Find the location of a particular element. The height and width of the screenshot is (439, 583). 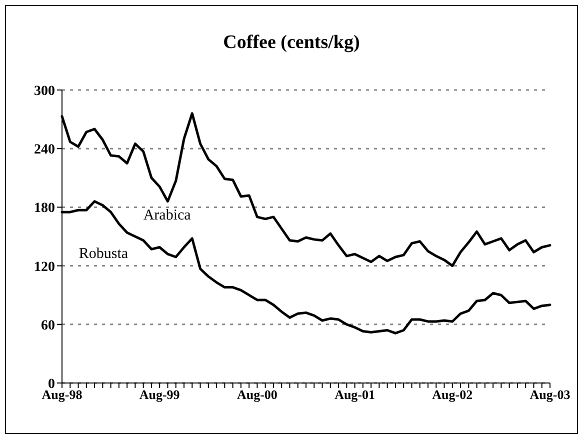

y-tick-label: 240 is located at coordinates (44, 150).